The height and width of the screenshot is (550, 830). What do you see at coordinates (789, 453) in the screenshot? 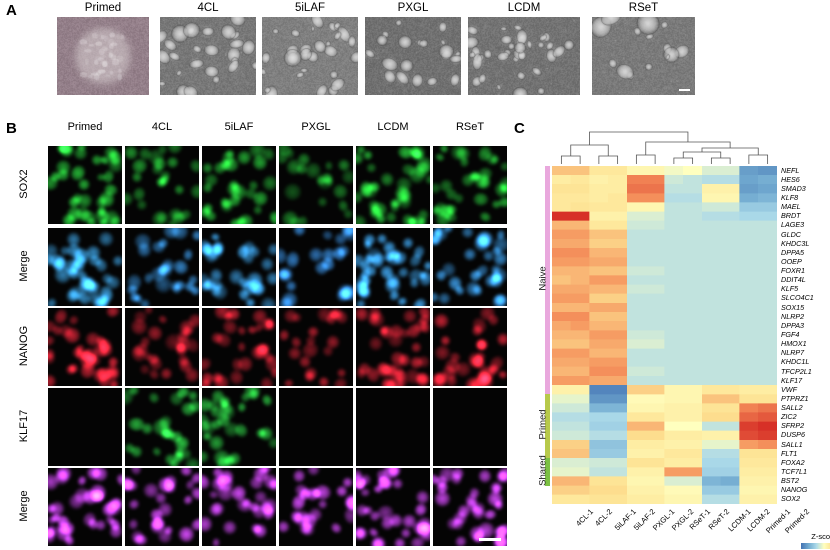
I see `gene-label-flt1: FLT1` at bounding box center [789, 453].